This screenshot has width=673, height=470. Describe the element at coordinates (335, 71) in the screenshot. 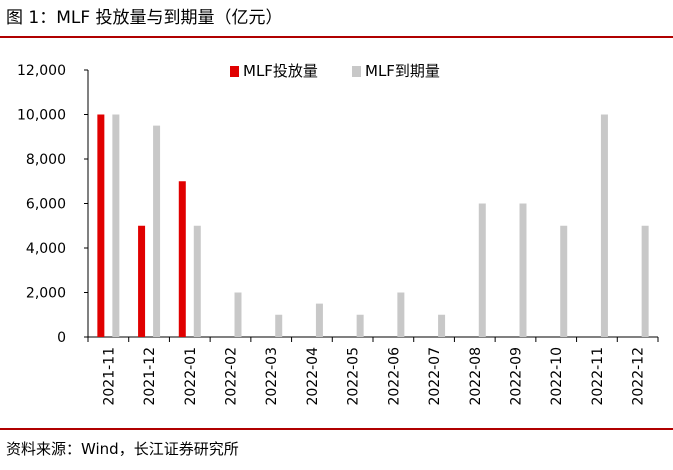

I see `chart-legend: MLF投放量 MLF到期量` at that location.